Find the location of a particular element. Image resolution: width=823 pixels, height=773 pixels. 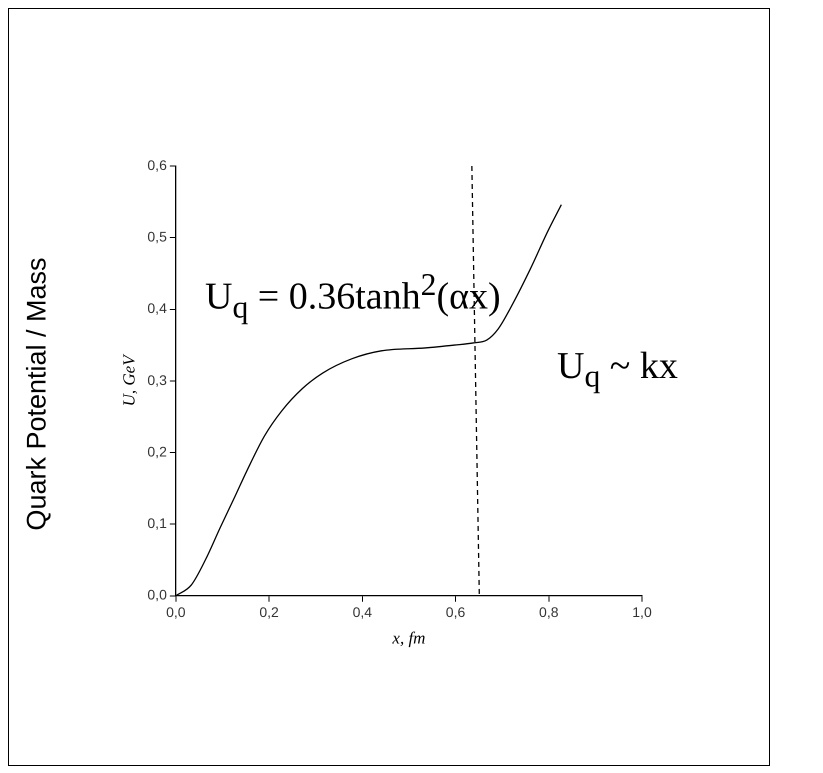

annotation: U$_{q}$ ~ kx is located at coordinates (617, 369).